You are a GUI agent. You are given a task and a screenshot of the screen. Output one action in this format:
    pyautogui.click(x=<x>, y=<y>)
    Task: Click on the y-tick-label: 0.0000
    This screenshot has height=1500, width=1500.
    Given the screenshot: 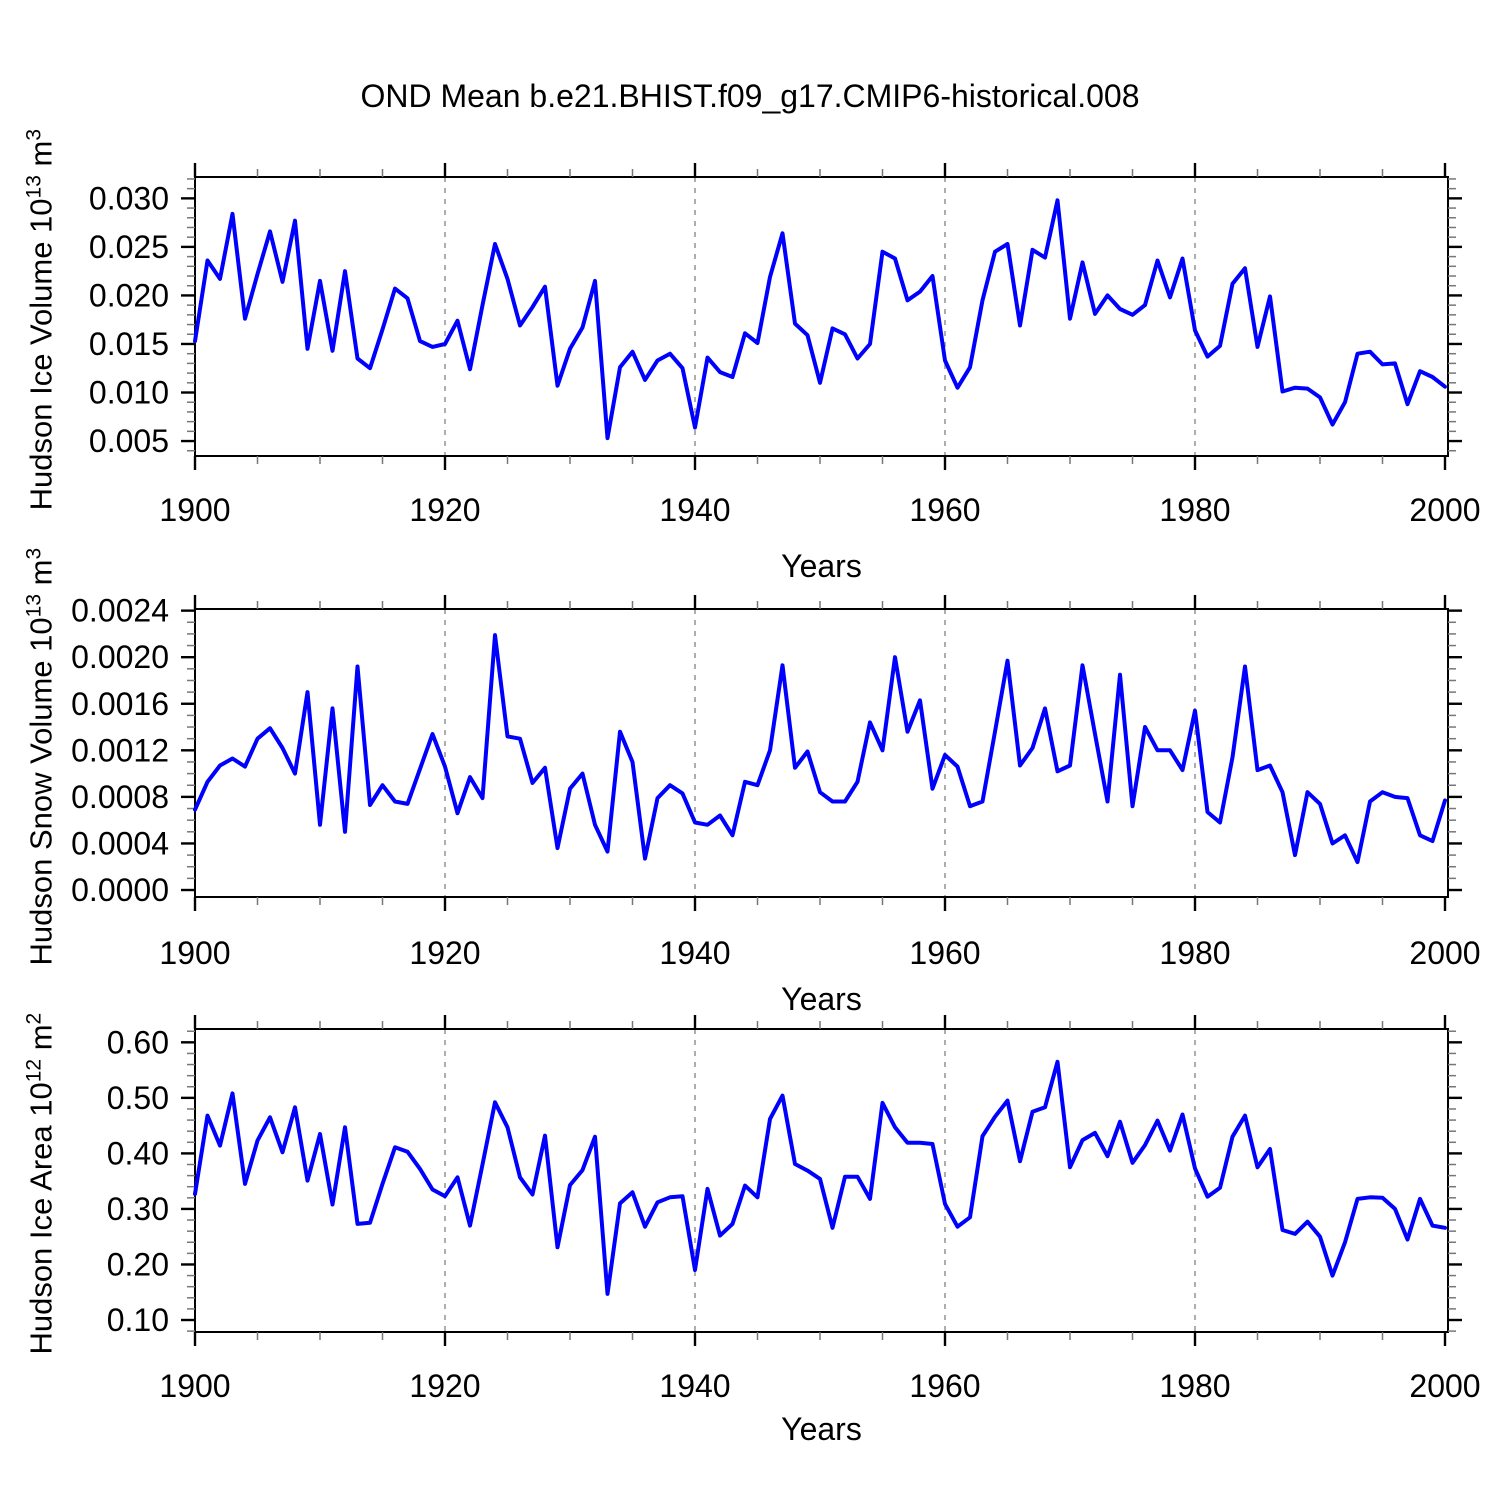 What is the action you would take?
    pyautogui.click(x=120, y=890)
    